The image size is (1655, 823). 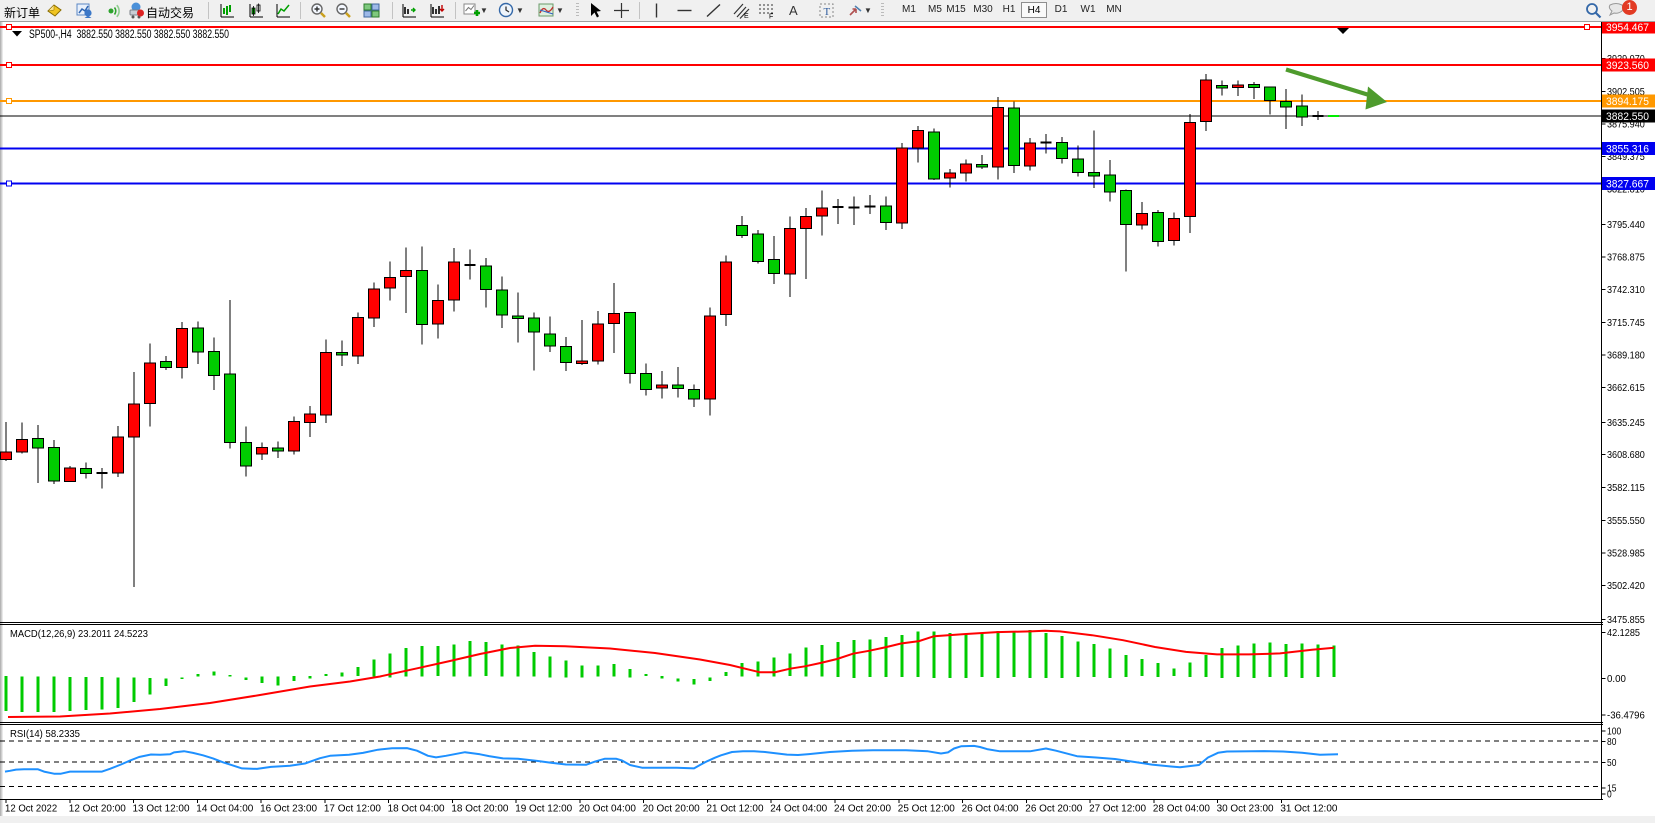 I want to click on svg-text: 42.1285, so click(x=1623, y=633).